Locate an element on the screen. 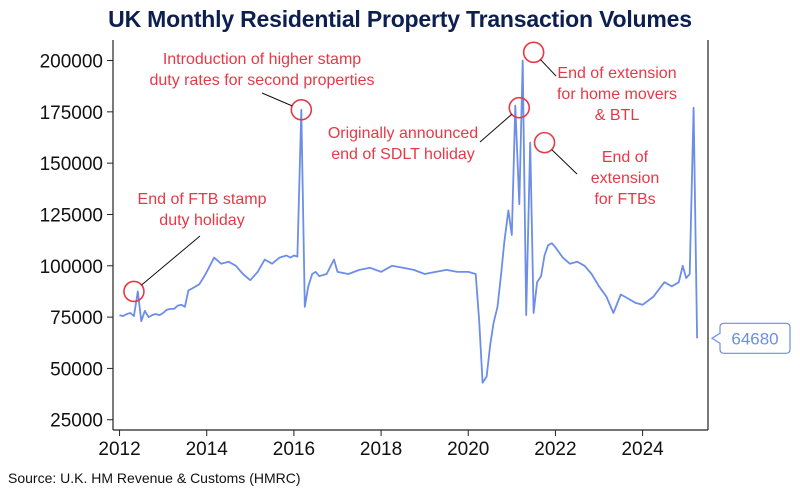  y-tick-label: 150000 is located at coordinates (71, 164).